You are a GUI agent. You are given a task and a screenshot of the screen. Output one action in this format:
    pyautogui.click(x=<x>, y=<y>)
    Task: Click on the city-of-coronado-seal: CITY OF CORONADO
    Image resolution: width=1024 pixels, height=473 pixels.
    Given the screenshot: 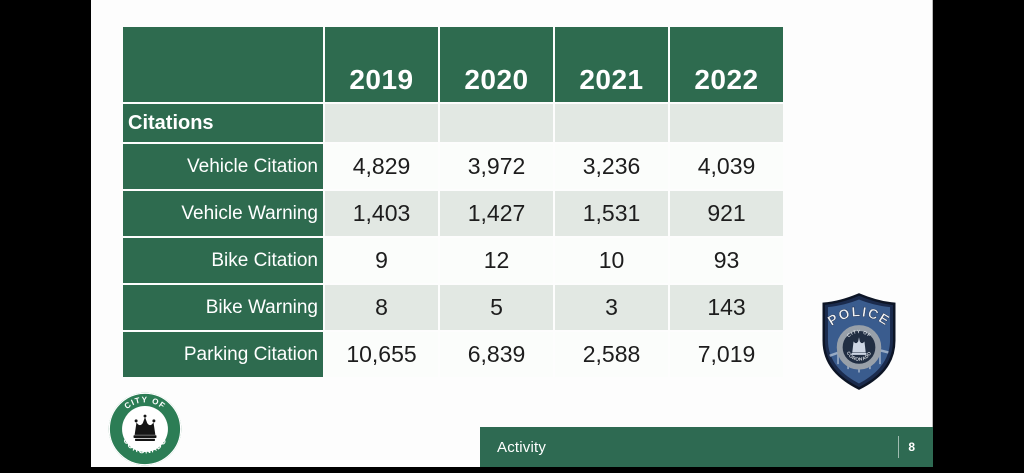 What is the action you would take?
    pyautogui.click(x=145, y=429)
    